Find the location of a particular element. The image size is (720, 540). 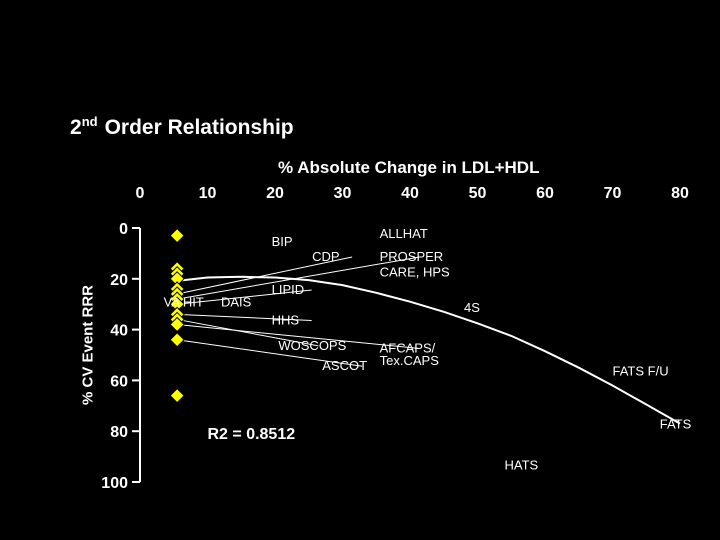

study-label: AFCAPS/ is located at coordinates (408, 347).